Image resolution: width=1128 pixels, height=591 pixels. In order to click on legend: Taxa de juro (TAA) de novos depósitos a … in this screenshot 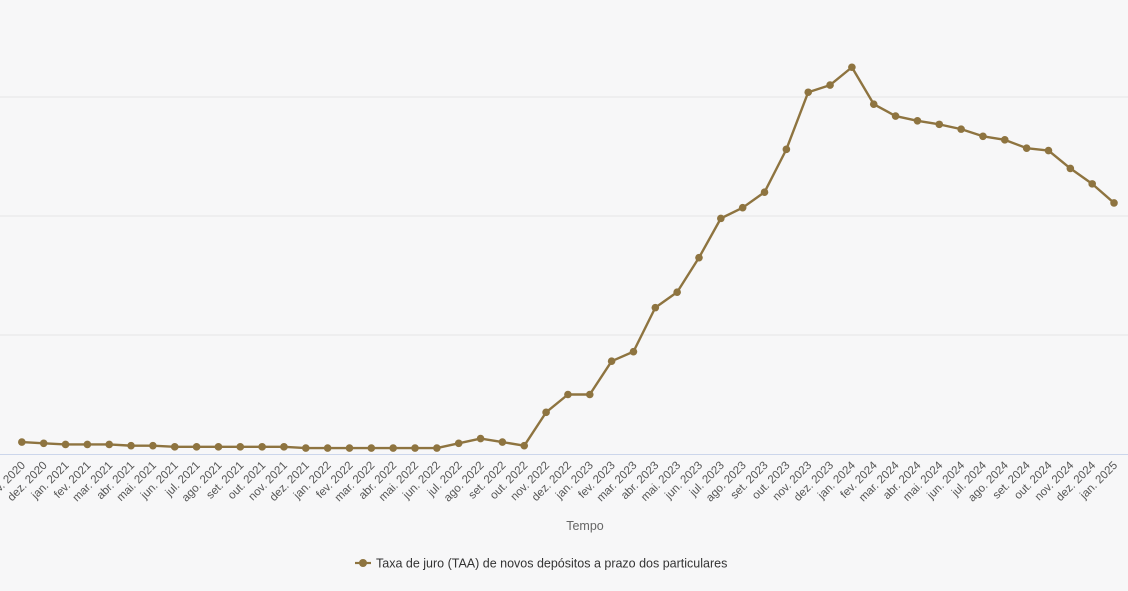, I will do `click(541, 564)`.